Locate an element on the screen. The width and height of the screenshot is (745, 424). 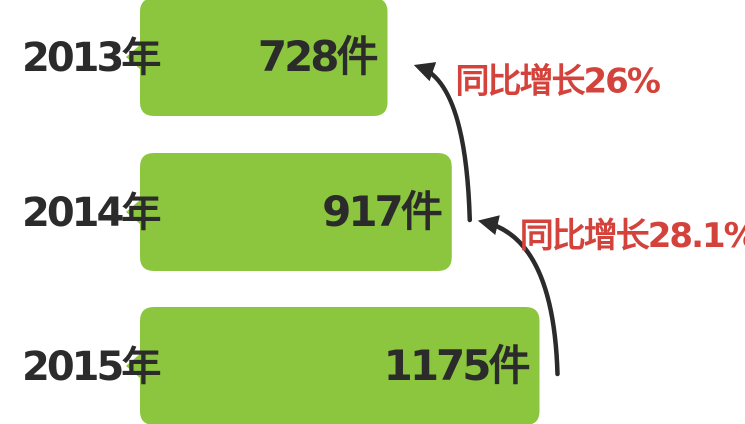
category-label-2: 2015年 is located at coordinates (91, 367).